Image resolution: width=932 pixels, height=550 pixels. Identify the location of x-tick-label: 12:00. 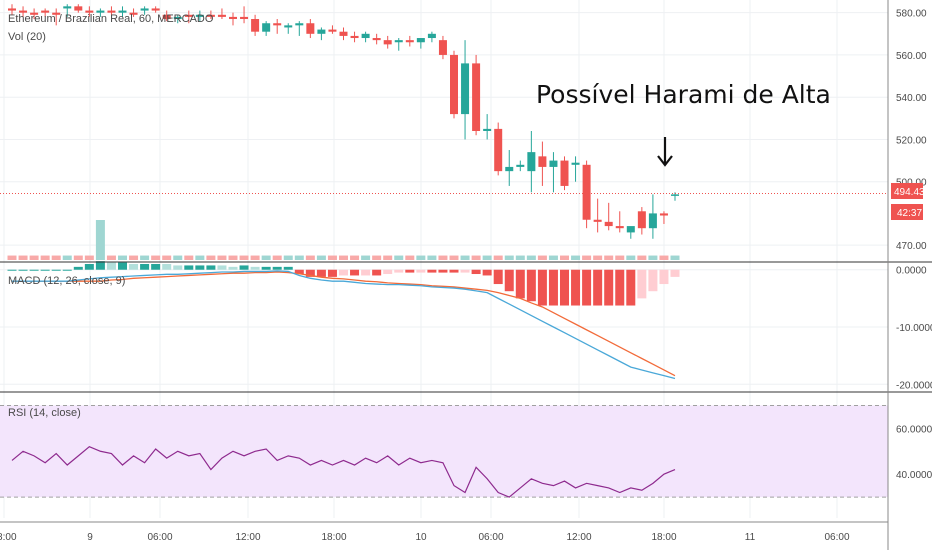
(247, 537).